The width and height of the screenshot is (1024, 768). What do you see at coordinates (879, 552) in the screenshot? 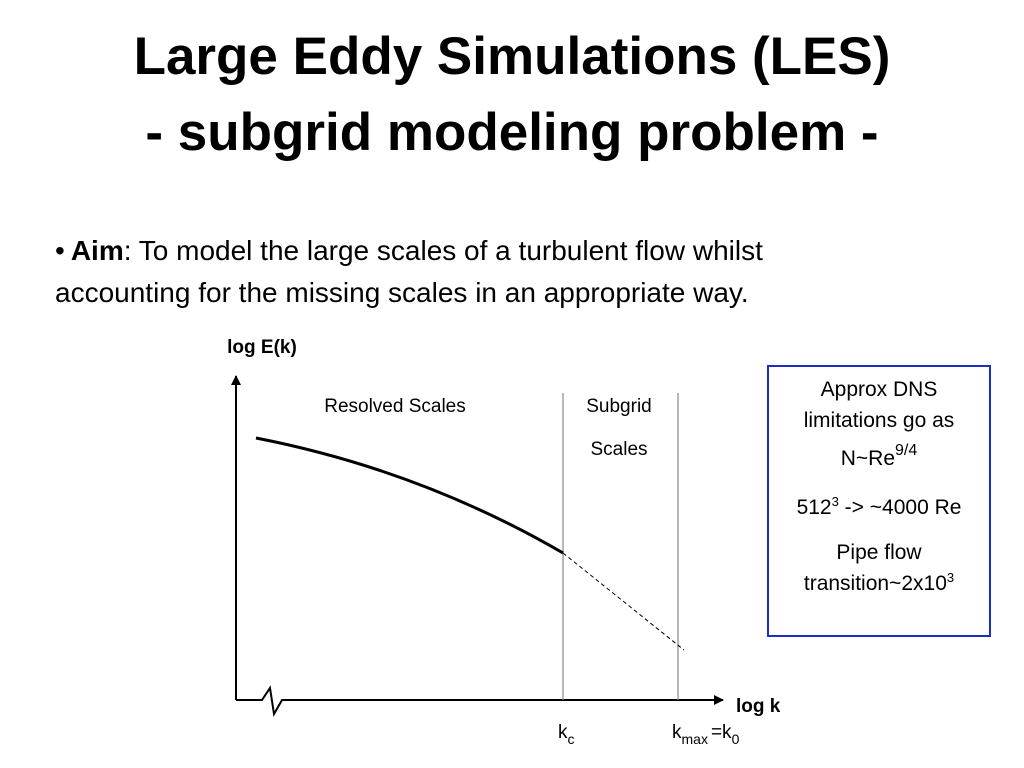
I see `note-line: Pipe flow` at bounding box center [879, 552].